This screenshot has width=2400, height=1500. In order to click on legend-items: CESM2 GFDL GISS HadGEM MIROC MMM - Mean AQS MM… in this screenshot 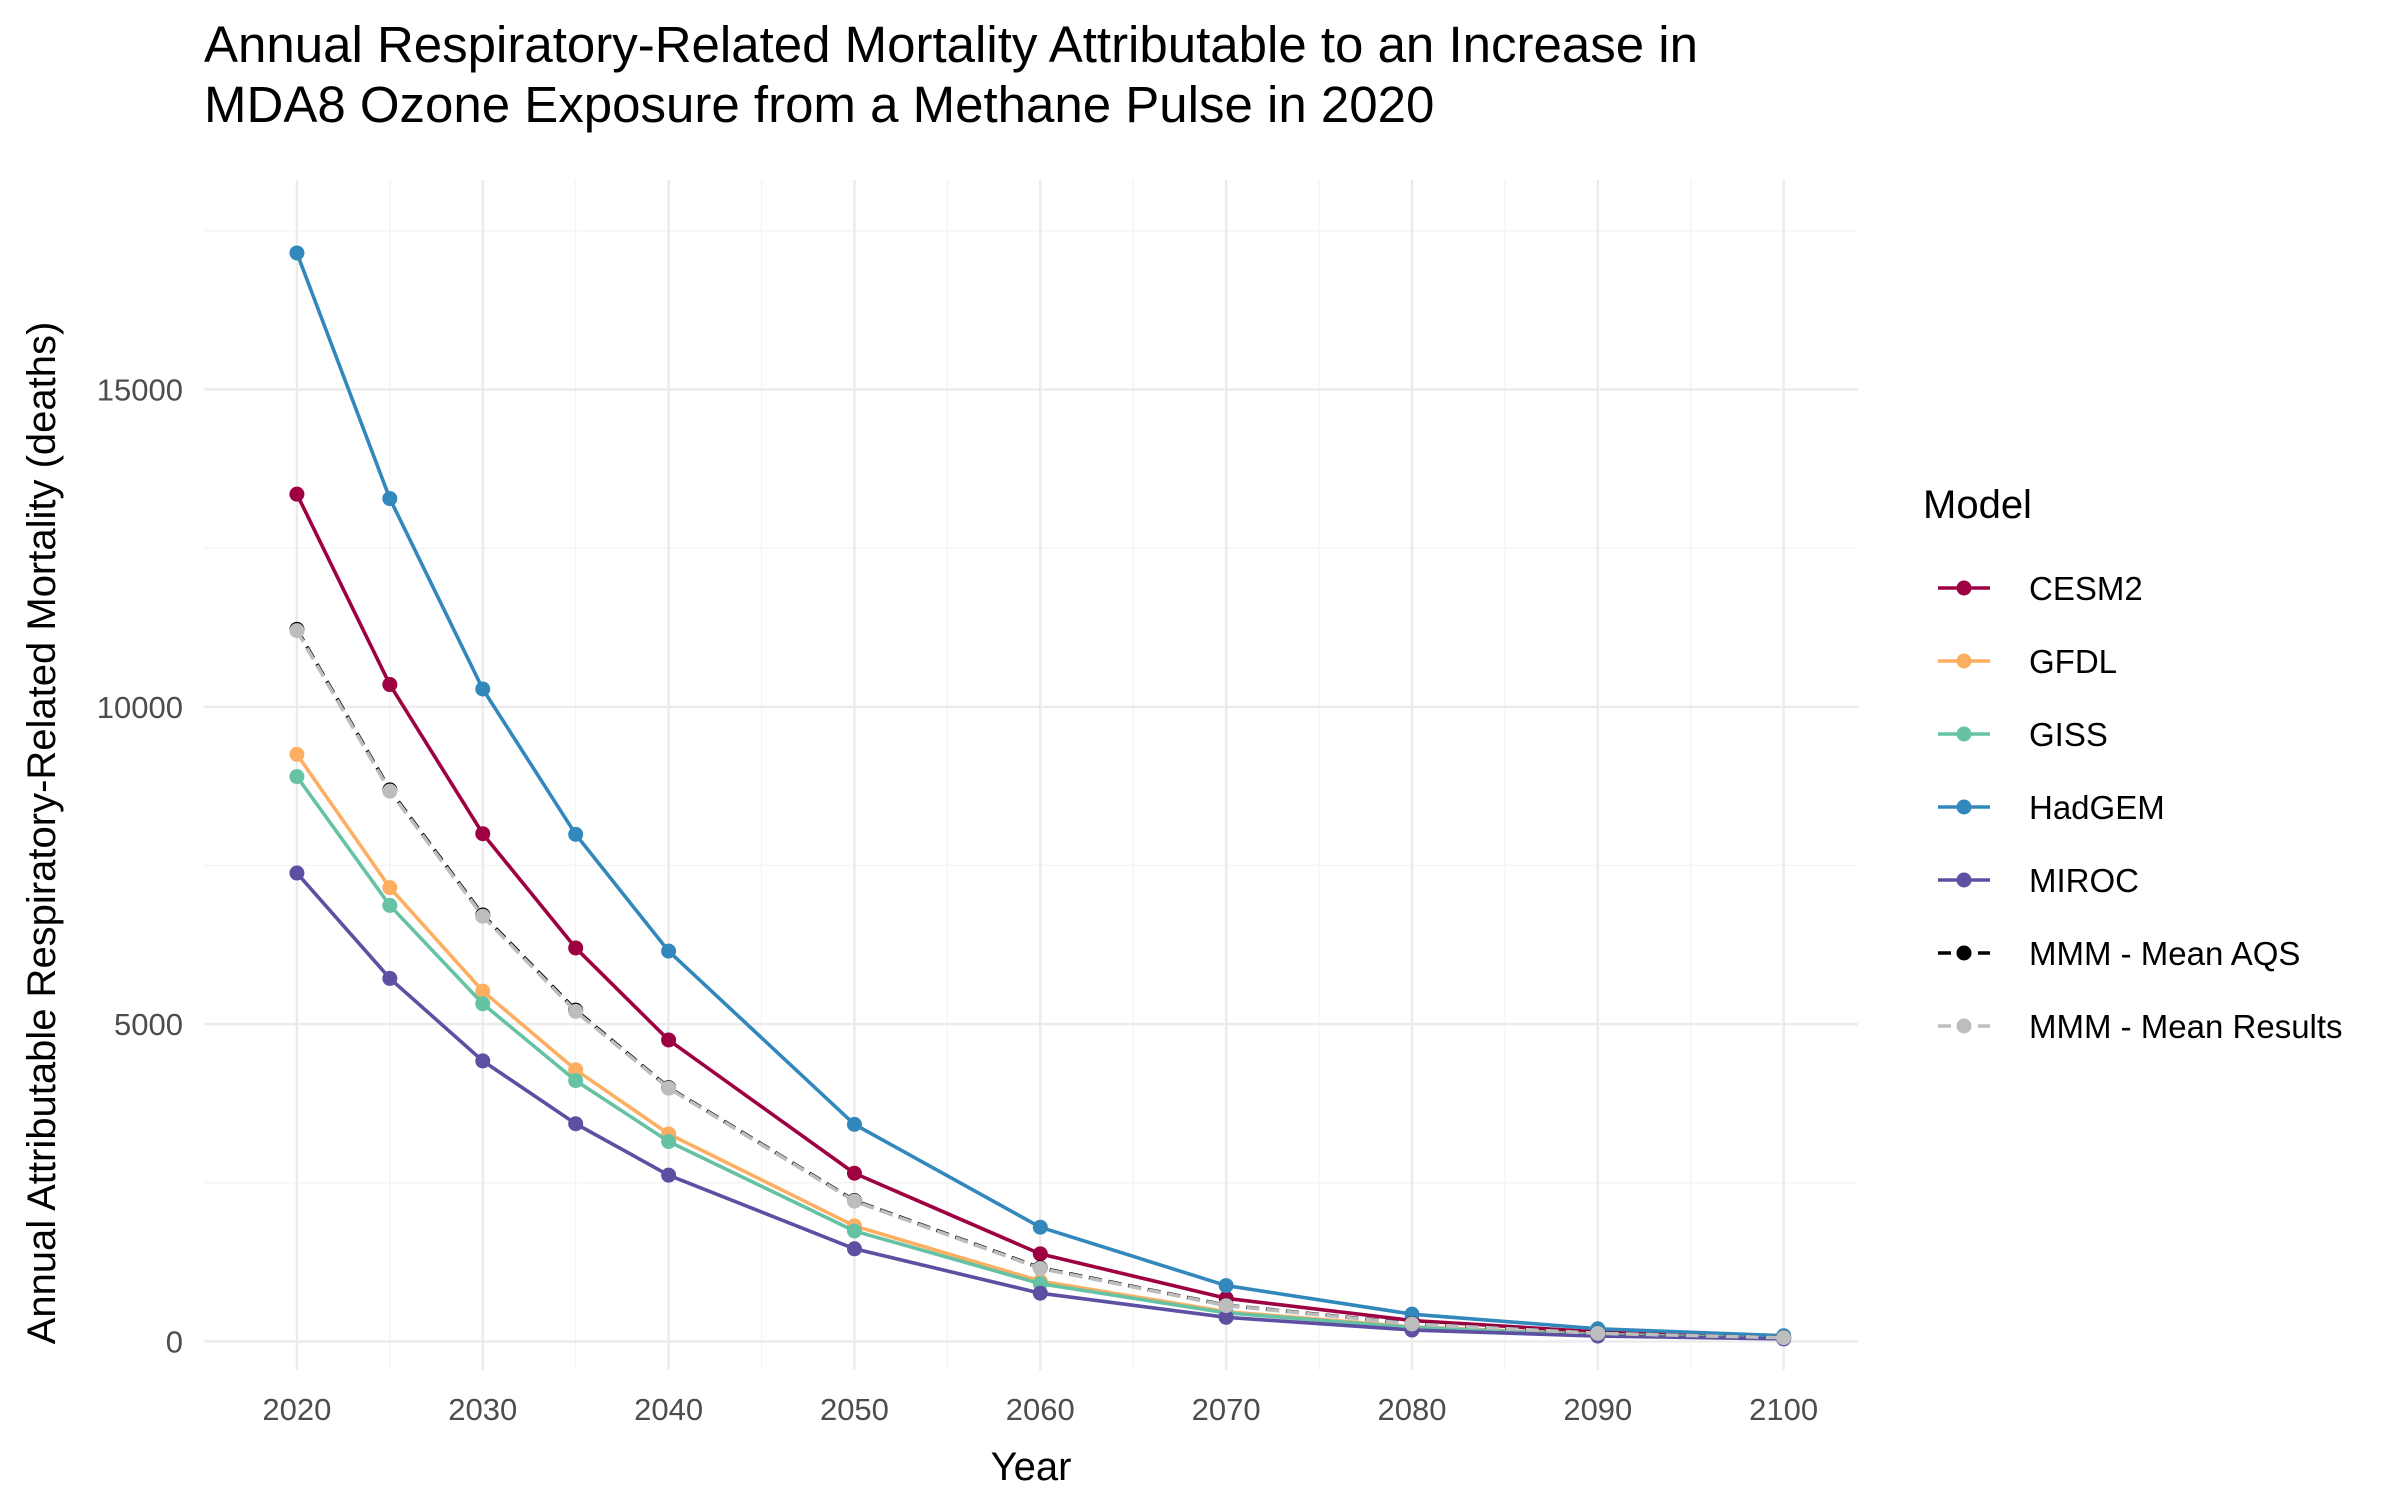, I will do `click(2140, 807)`.